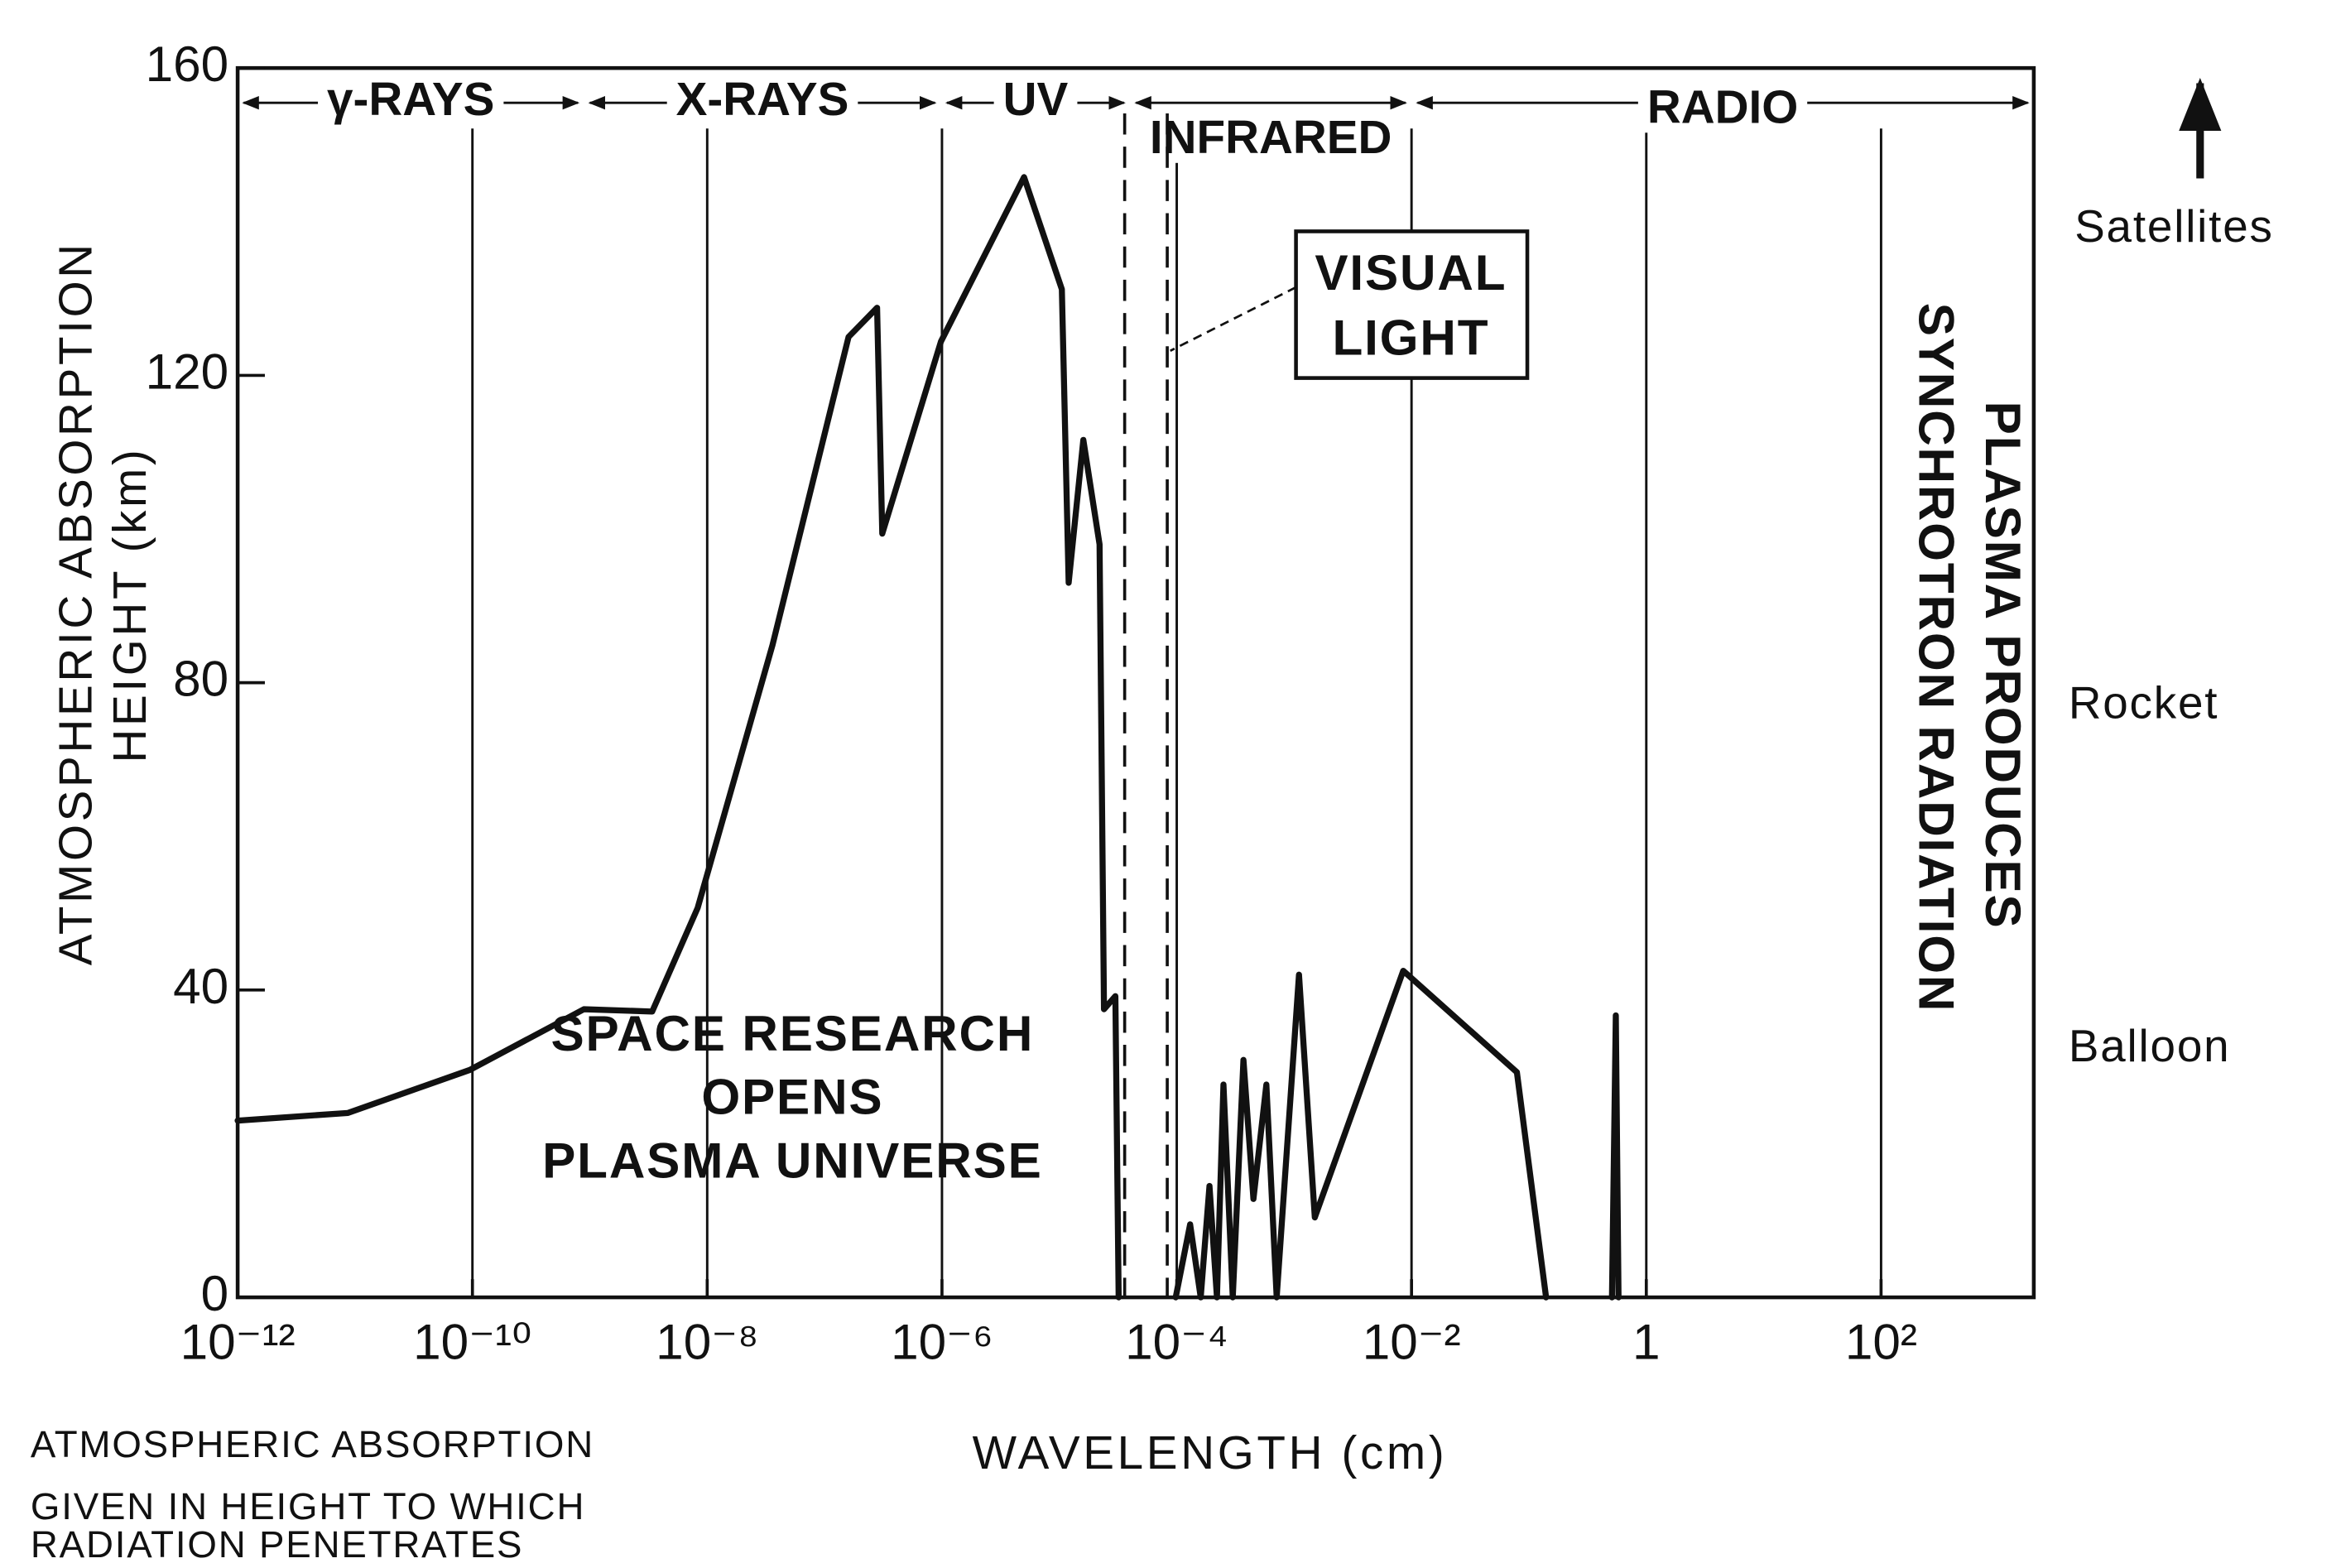  What do you see at coordinates (187, 64) in the screenshot?
I see `y-tick-label: 160` at bounding box center [187, 64].